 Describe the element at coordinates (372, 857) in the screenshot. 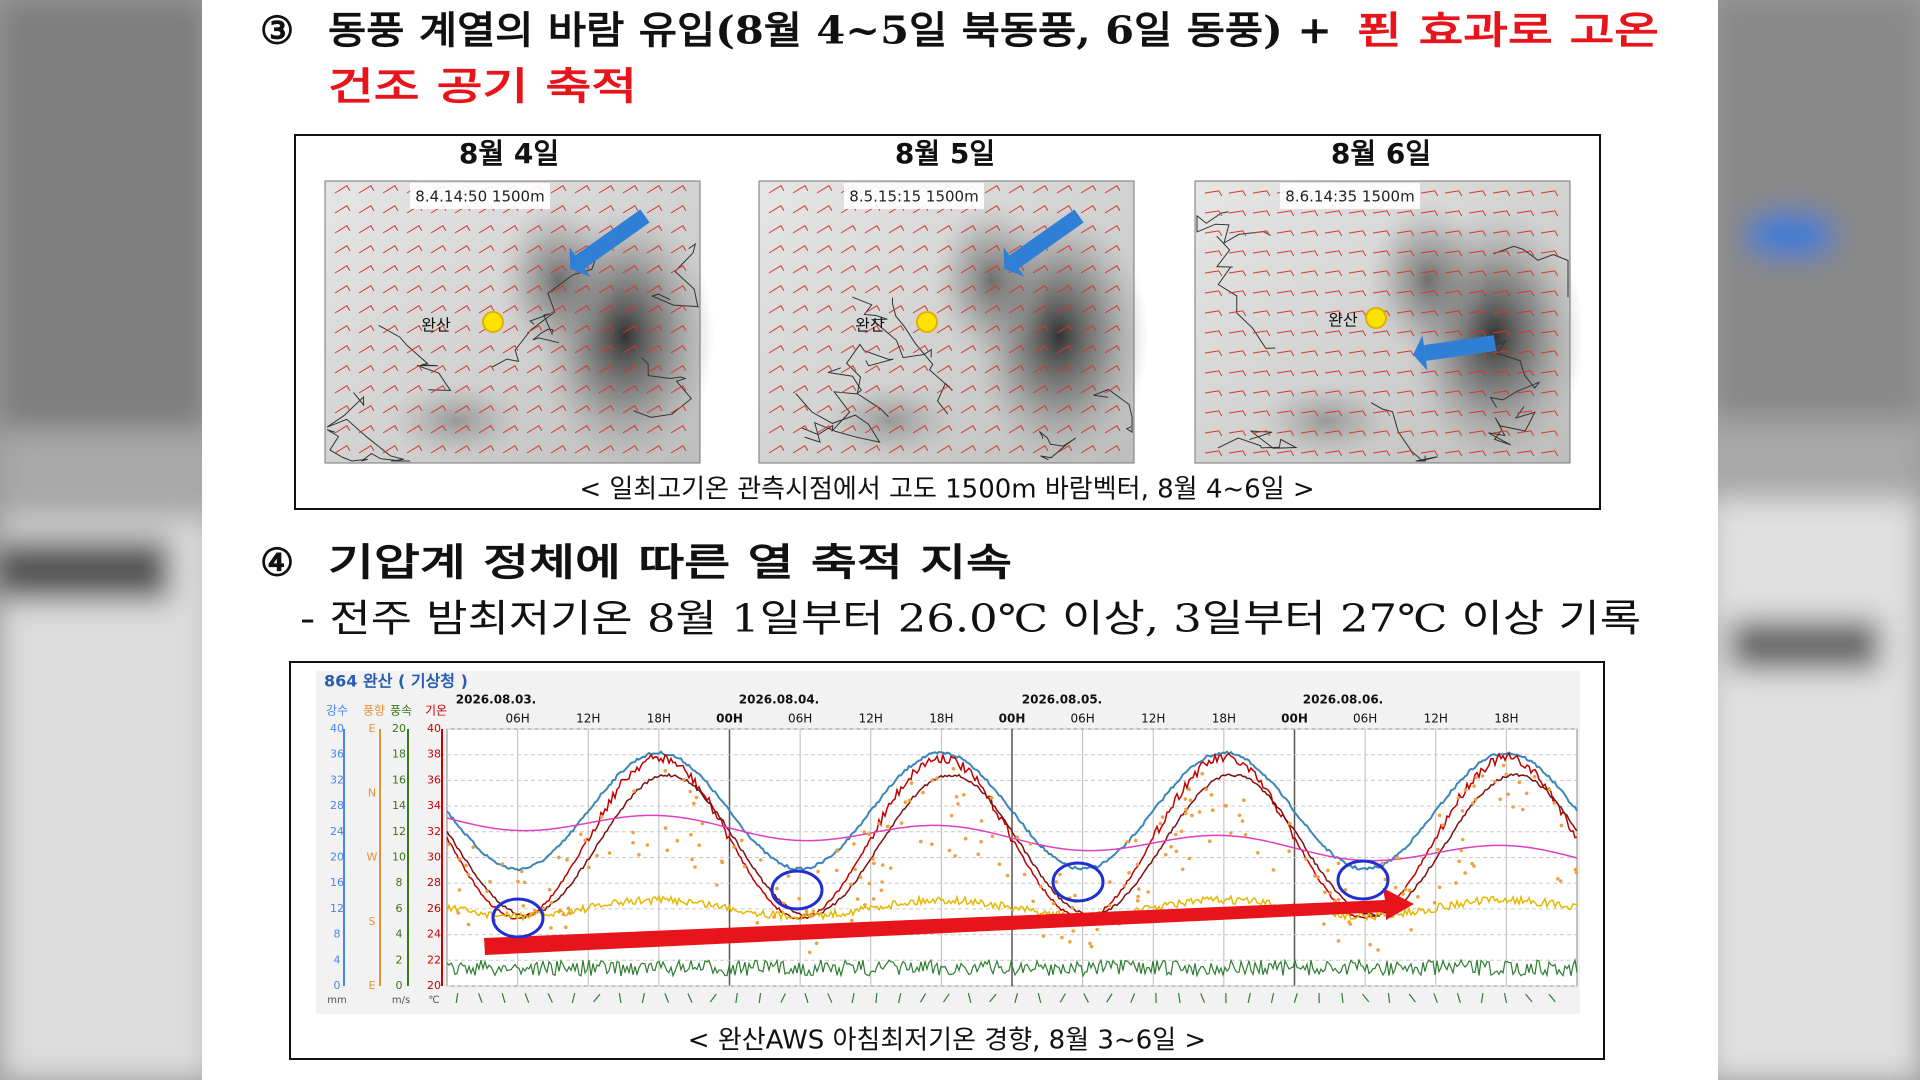

I see `axis-tick-label: W` at that location.